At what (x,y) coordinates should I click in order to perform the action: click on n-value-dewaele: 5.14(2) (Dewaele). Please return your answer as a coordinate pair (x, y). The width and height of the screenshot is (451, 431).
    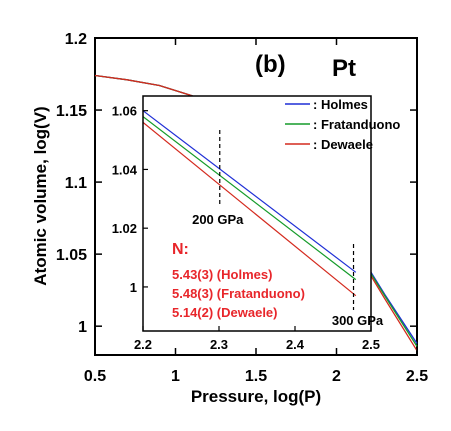
    Looking at the image, I should click on (225, 312).